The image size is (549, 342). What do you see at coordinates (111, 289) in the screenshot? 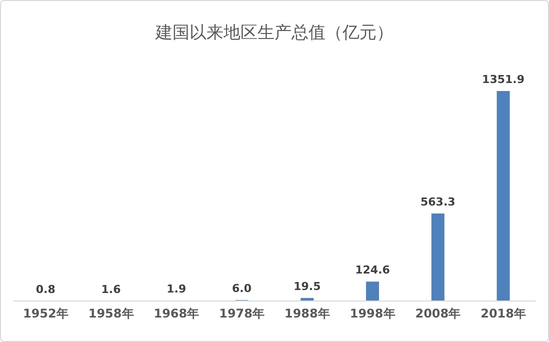
I see `data-label: 1.6` at bounding box center [111, 289].